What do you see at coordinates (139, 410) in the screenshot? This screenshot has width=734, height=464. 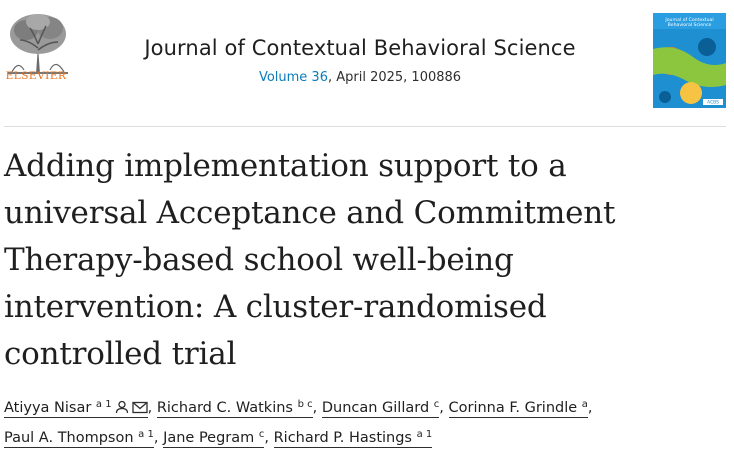 I see `email-icon` at bounding box center [139, 410].